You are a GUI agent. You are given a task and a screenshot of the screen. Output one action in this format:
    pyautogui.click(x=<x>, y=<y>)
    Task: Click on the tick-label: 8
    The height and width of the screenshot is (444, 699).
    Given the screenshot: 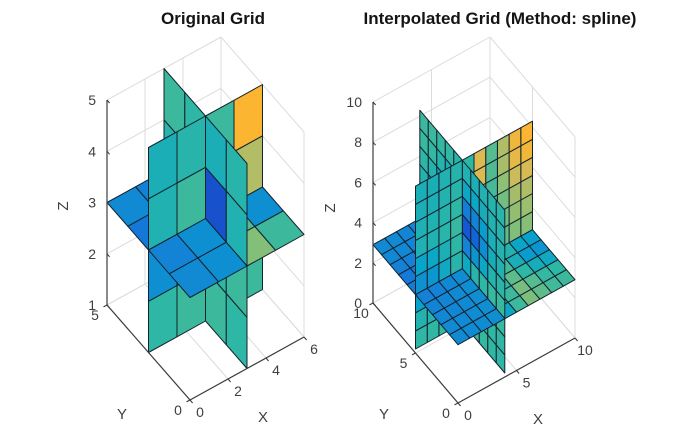 What is the action you would take?
    pyautogui.click(x=358, y=142)
    